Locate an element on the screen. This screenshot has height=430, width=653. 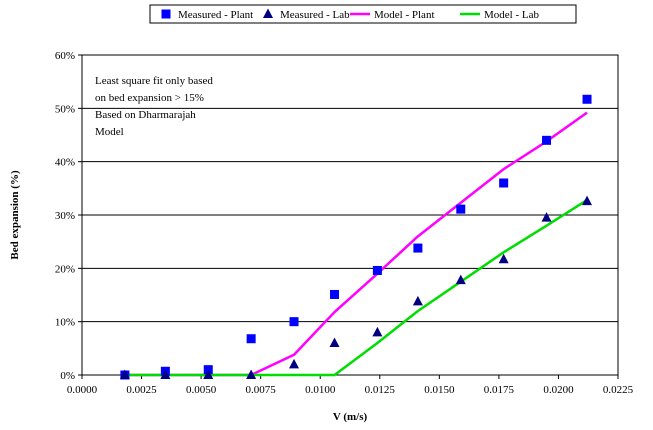
x-tick-label: 0.0050 is located at coordinates (201, 390).